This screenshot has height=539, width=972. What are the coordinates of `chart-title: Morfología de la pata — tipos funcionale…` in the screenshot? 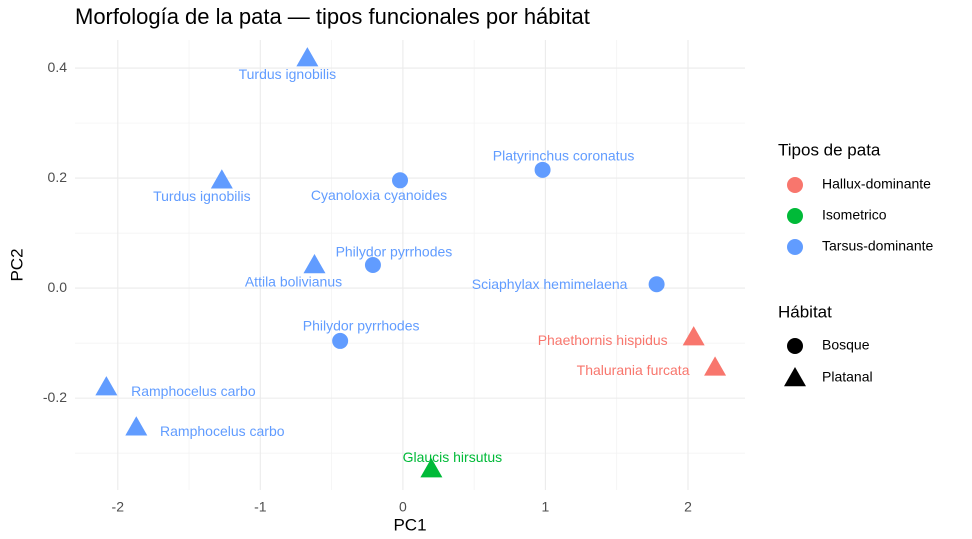 It's located at (332, 16).